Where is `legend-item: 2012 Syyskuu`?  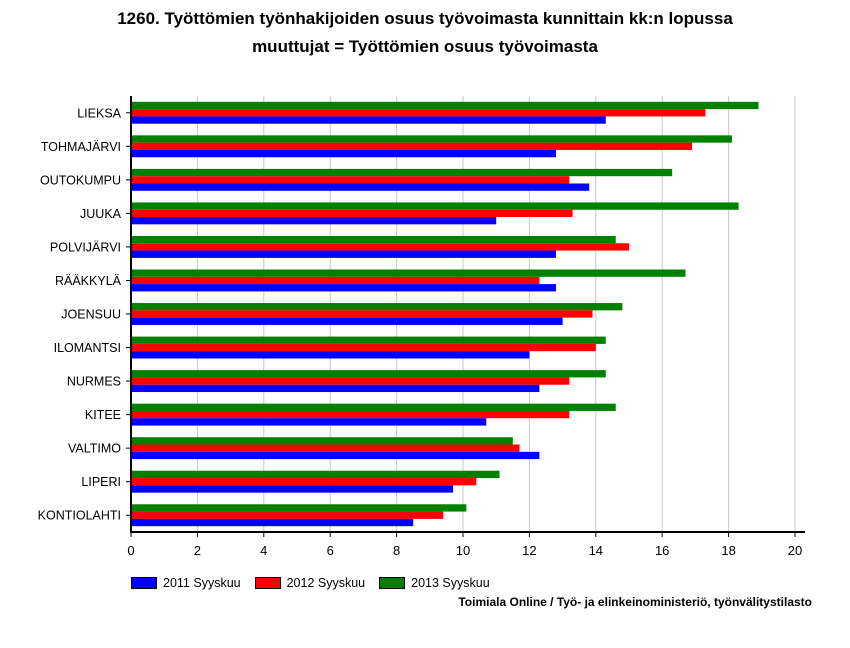 legend-item: 2012 Syyskuu is located at coordinates (310, 583).